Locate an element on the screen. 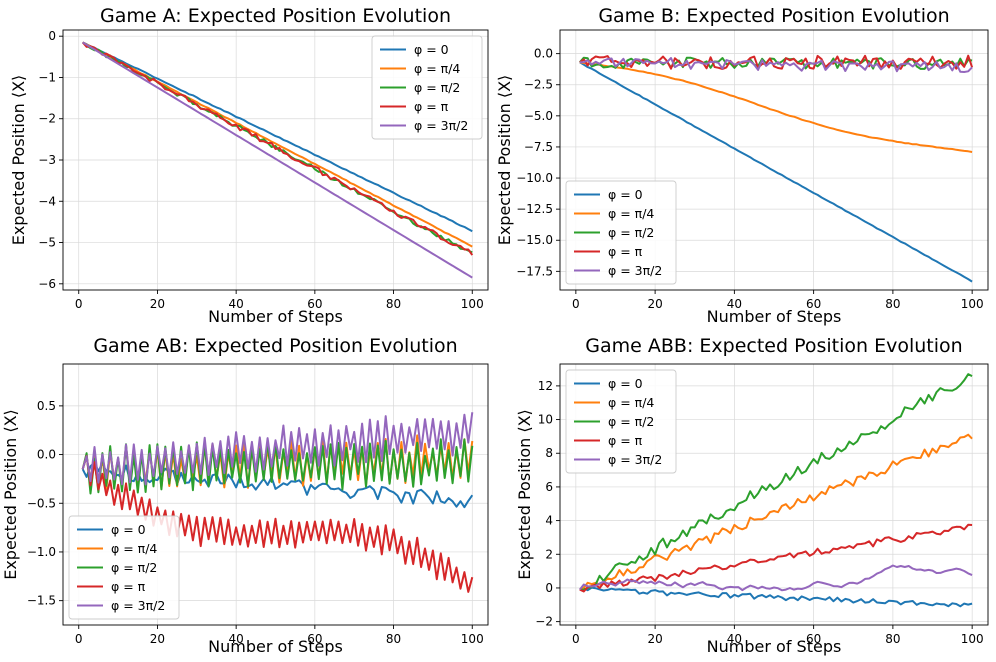 The image size is (996, 662). y-tick-label: 10 is located at coordinates (545, 420).